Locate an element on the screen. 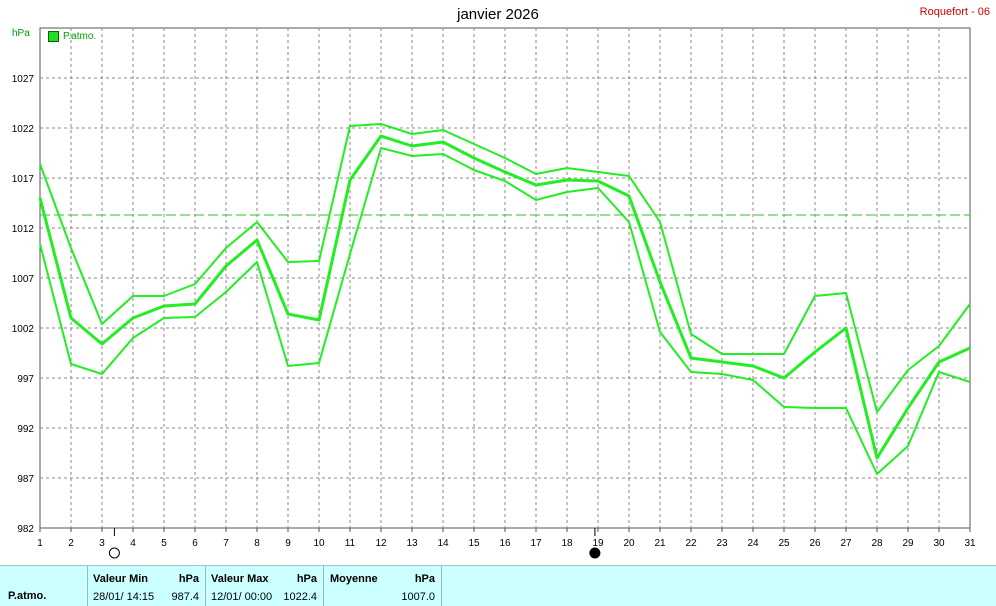 The image size is (996, 606). footer-row-label: P.atmo. is located at coordinates (27, 596).